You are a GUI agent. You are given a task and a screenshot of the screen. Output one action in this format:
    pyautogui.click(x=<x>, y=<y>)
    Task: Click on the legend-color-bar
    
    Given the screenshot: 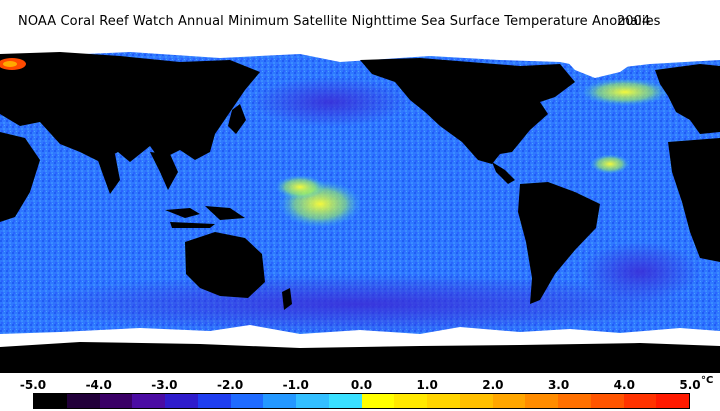 What is the action you would take?
    pyautogui.click(x=361, y=401)
    